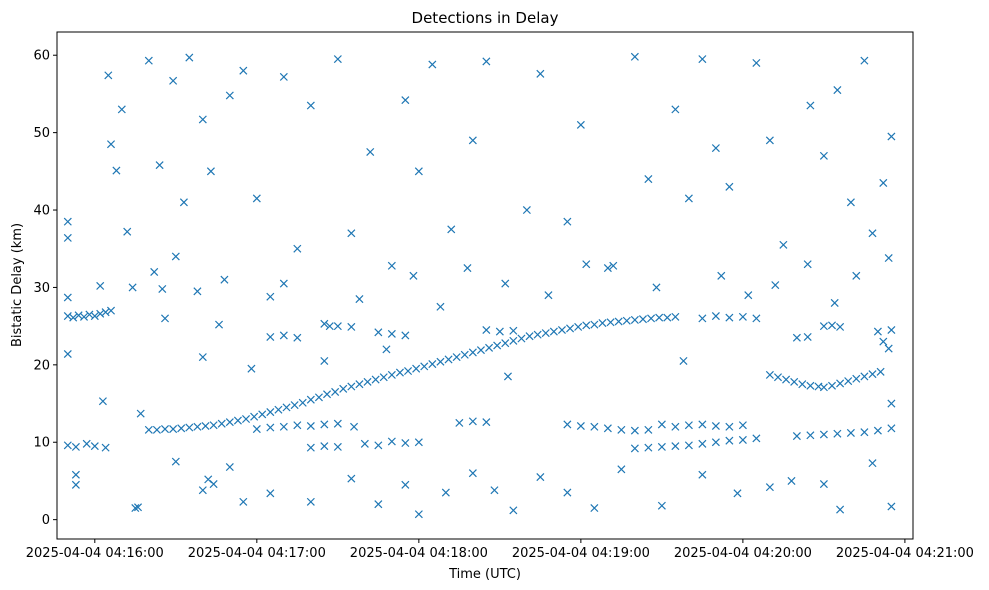  What do you see at coordinates (46, 520) in the screenshot?
I see `y-tick-label: 0` at bounding box center [46, 520].